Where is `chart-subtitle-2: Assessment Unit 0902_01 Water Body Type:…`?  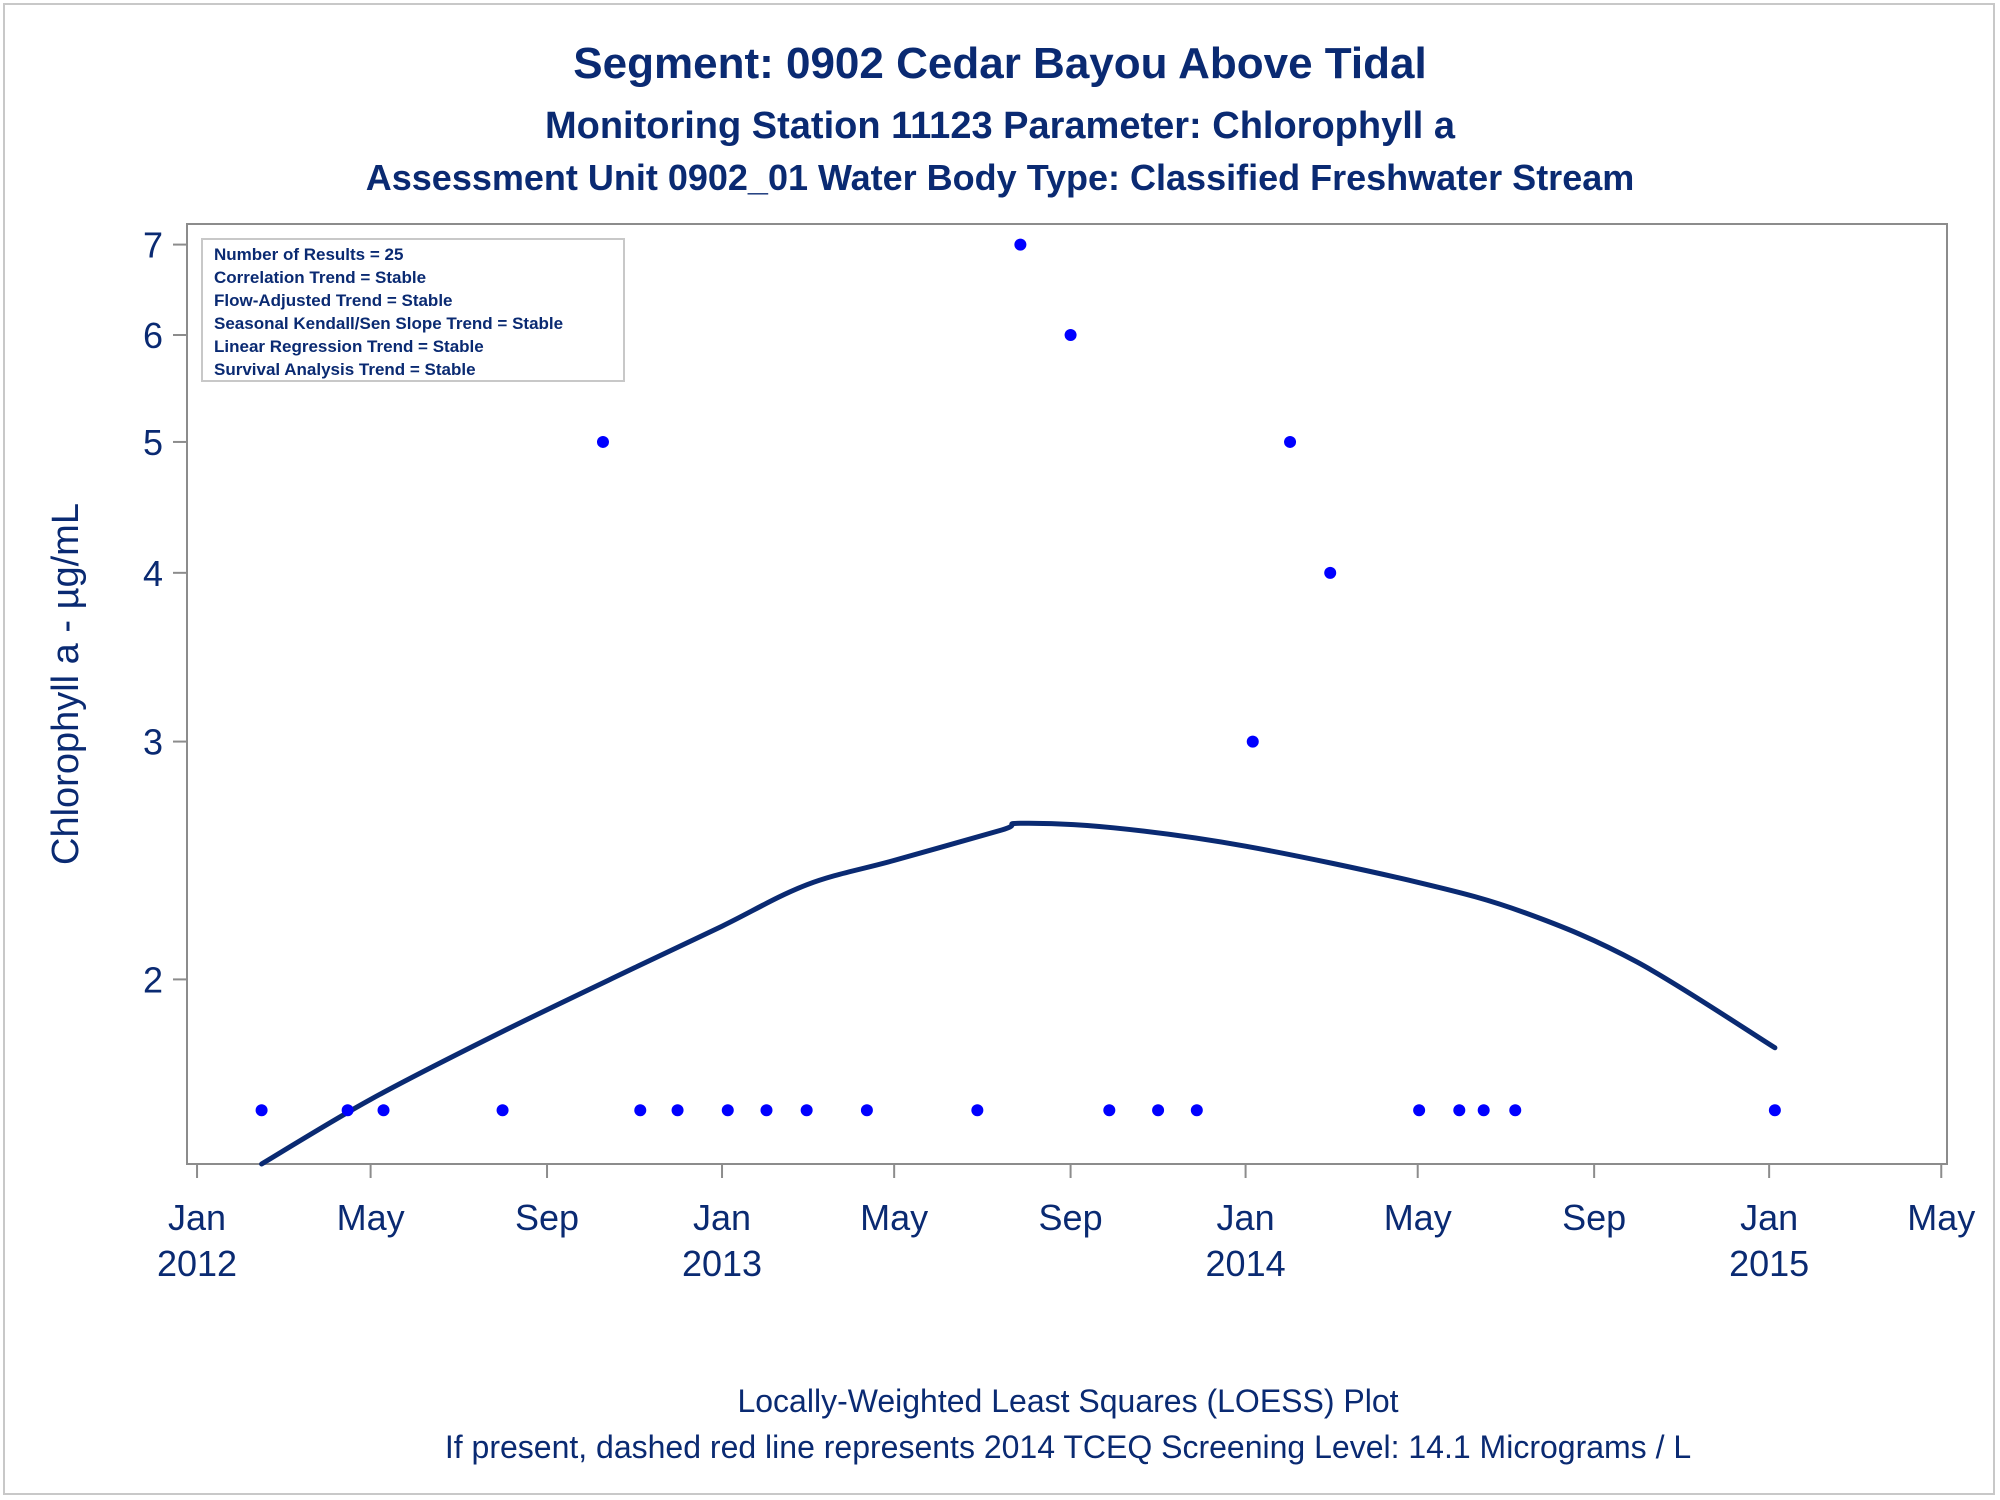
chart-subtitle-2: Assessment Unit 0902_01 Water Body Type:… is located at coordinates (1000, 177).